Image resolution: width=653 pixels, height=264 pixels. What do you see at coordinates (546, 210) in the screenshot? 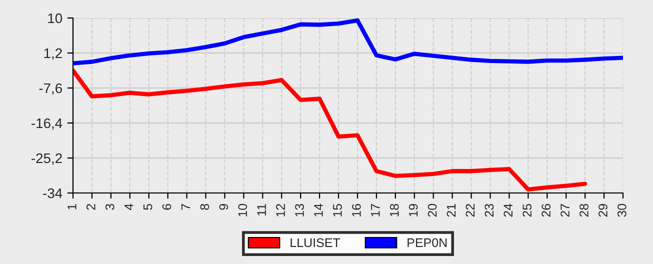
I see `x-tick-label: 26` at bounding box center [546, 210].